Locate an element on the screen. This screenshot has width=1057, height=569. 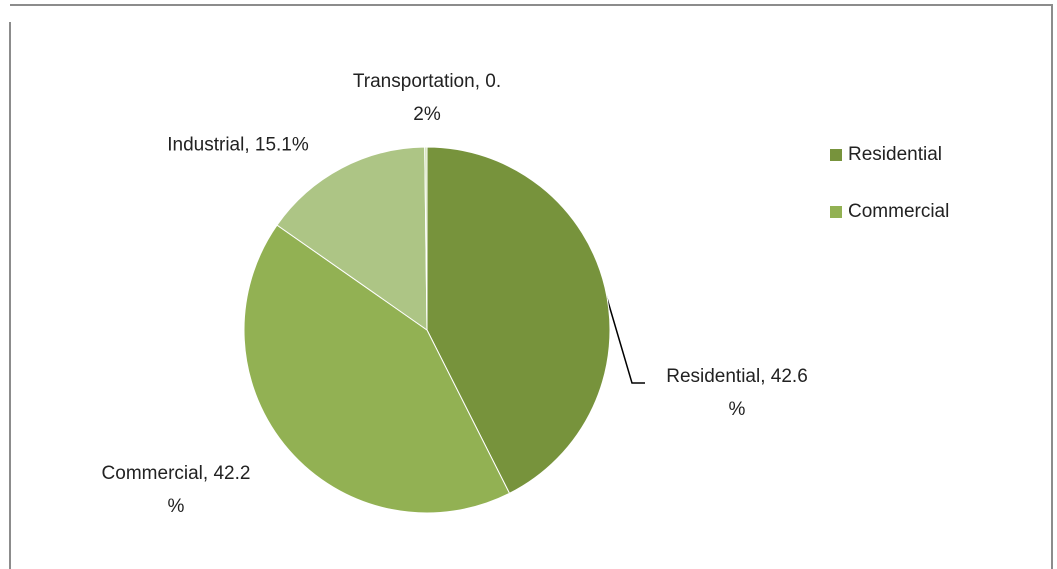
legend-label: Residential is located at coordinates (895, 154).